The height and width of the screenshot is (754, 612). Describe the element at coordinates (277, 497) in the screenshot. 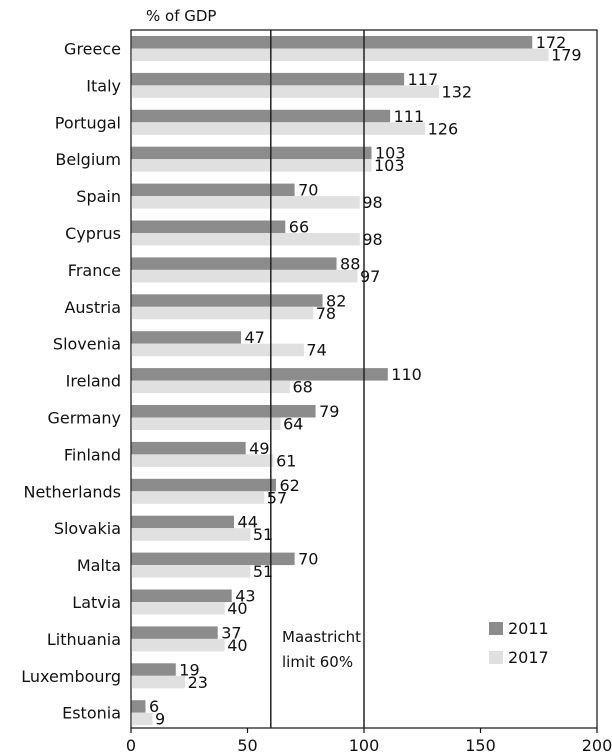

I see `data-label-2017: 57` at that location.